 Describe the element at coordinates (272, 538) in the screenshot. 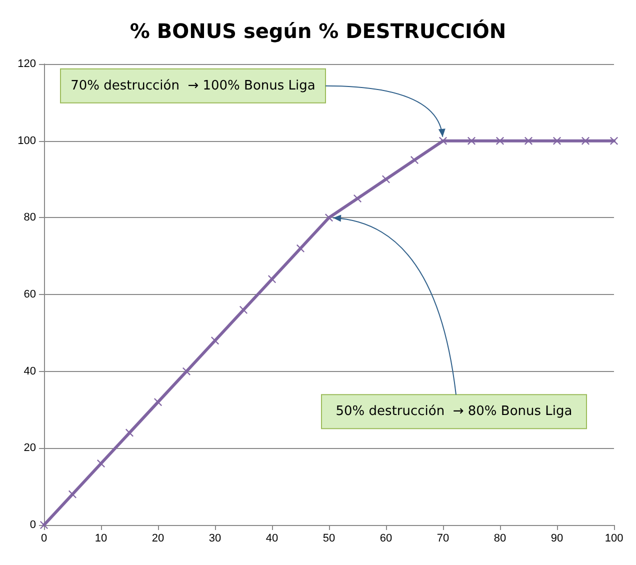

I see `x-tick-label: 40` at that location.